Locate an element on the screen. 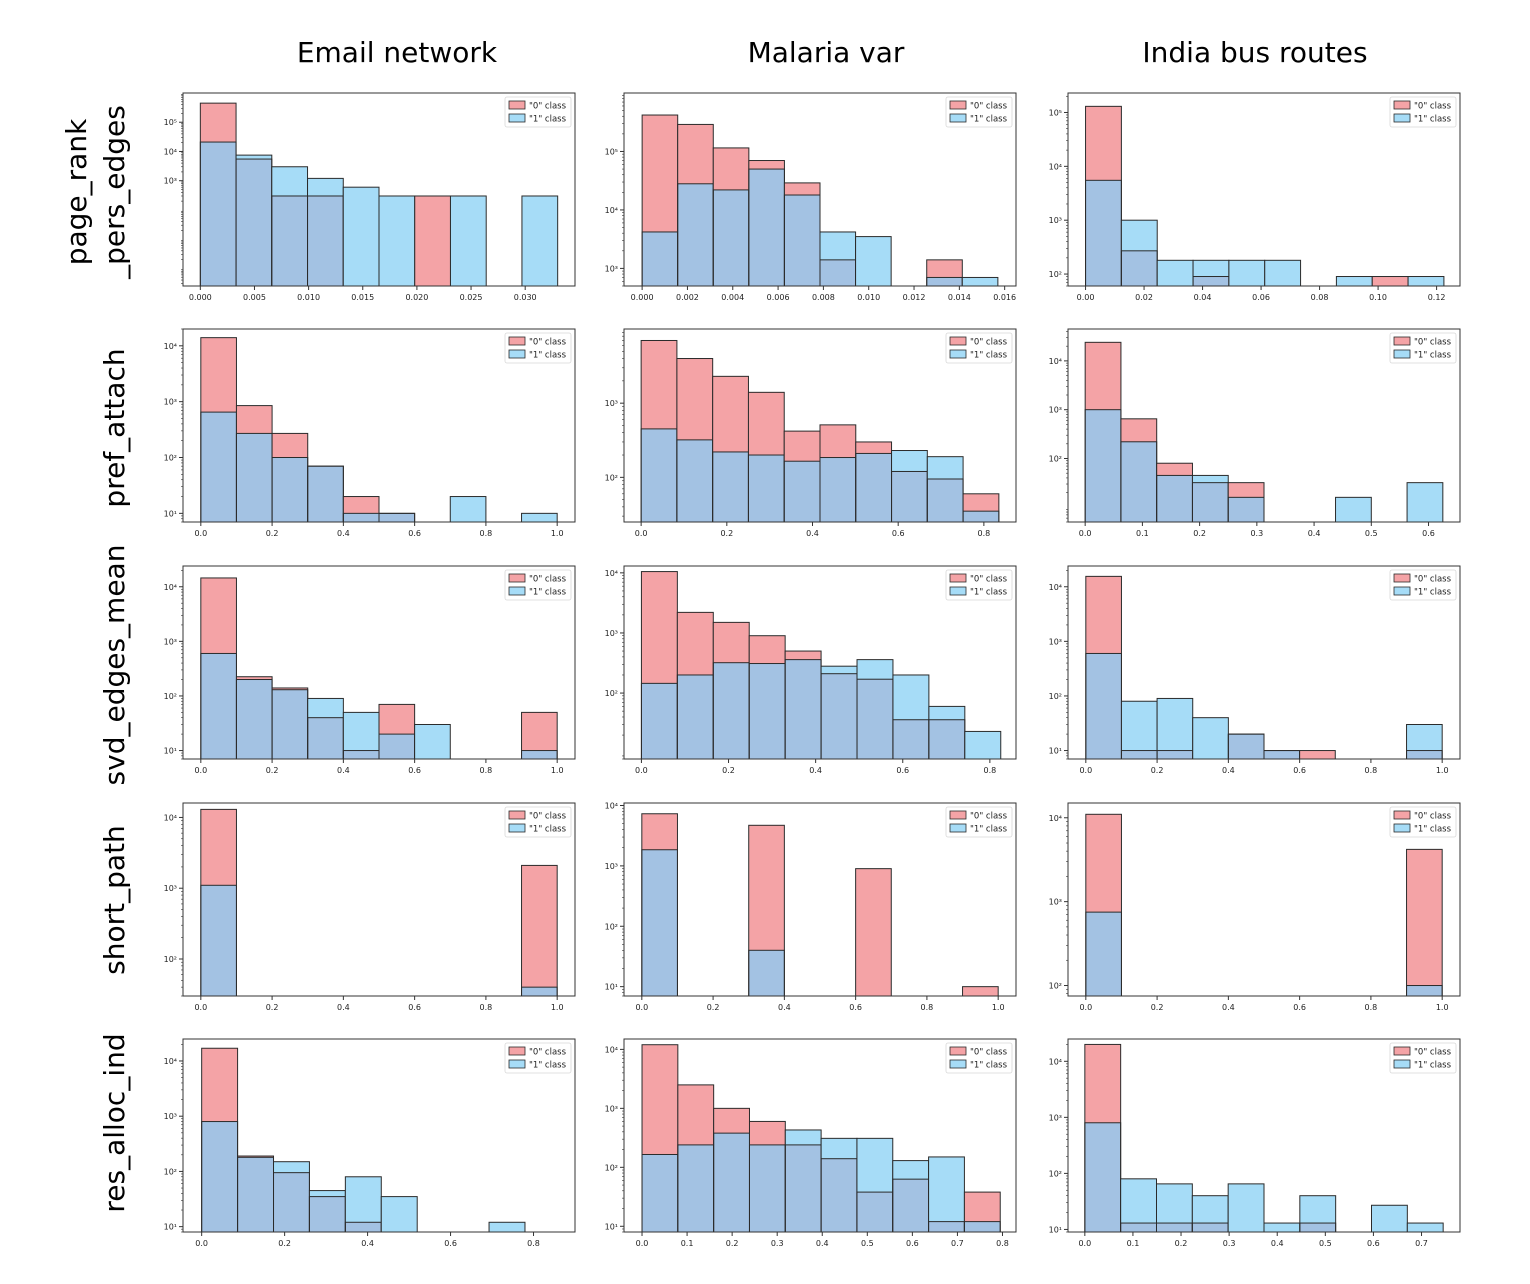 Image resolution: width=1530 pixels, height=1284 pixels. row-title-page-rank-line2: _pers_edges is located at coordinates (114, 192).